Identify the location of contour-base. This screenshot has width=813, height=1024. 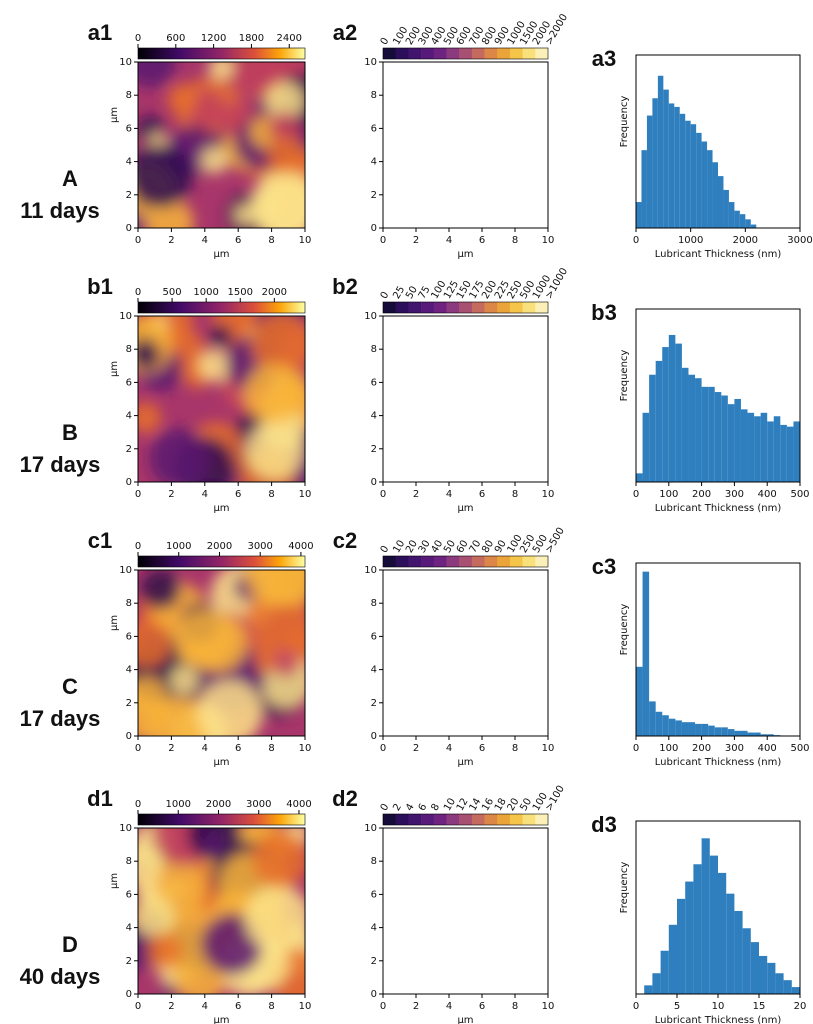
(465, 653).